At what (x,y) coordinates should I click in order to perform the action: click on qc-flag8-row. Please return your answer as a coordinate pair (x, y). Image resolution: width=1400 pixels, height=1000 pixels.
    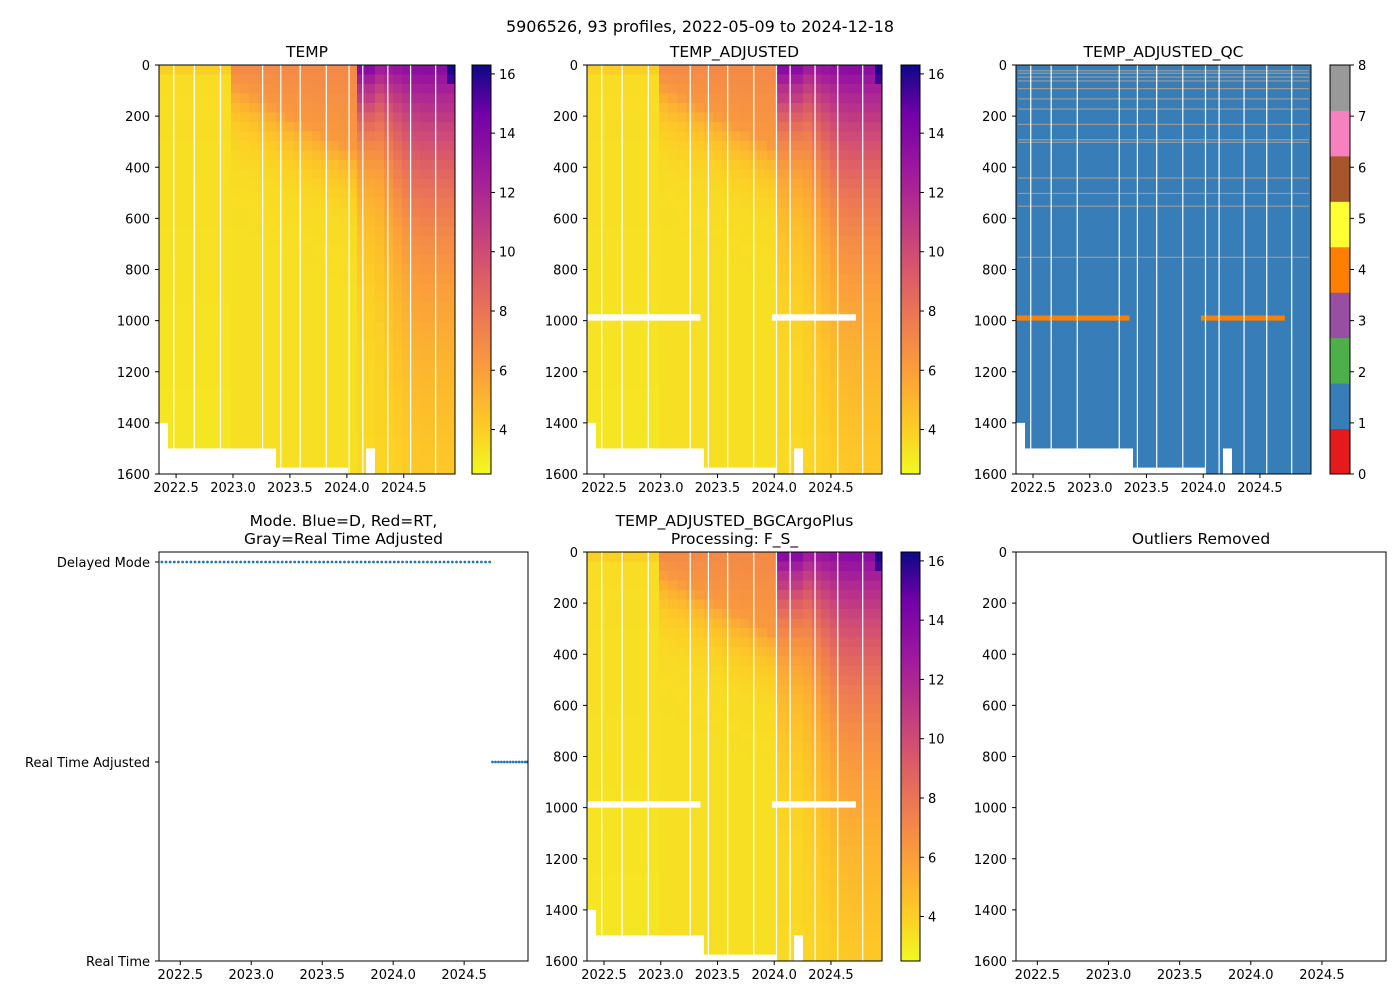
    Looking at the image, I should click on (1163, 73).